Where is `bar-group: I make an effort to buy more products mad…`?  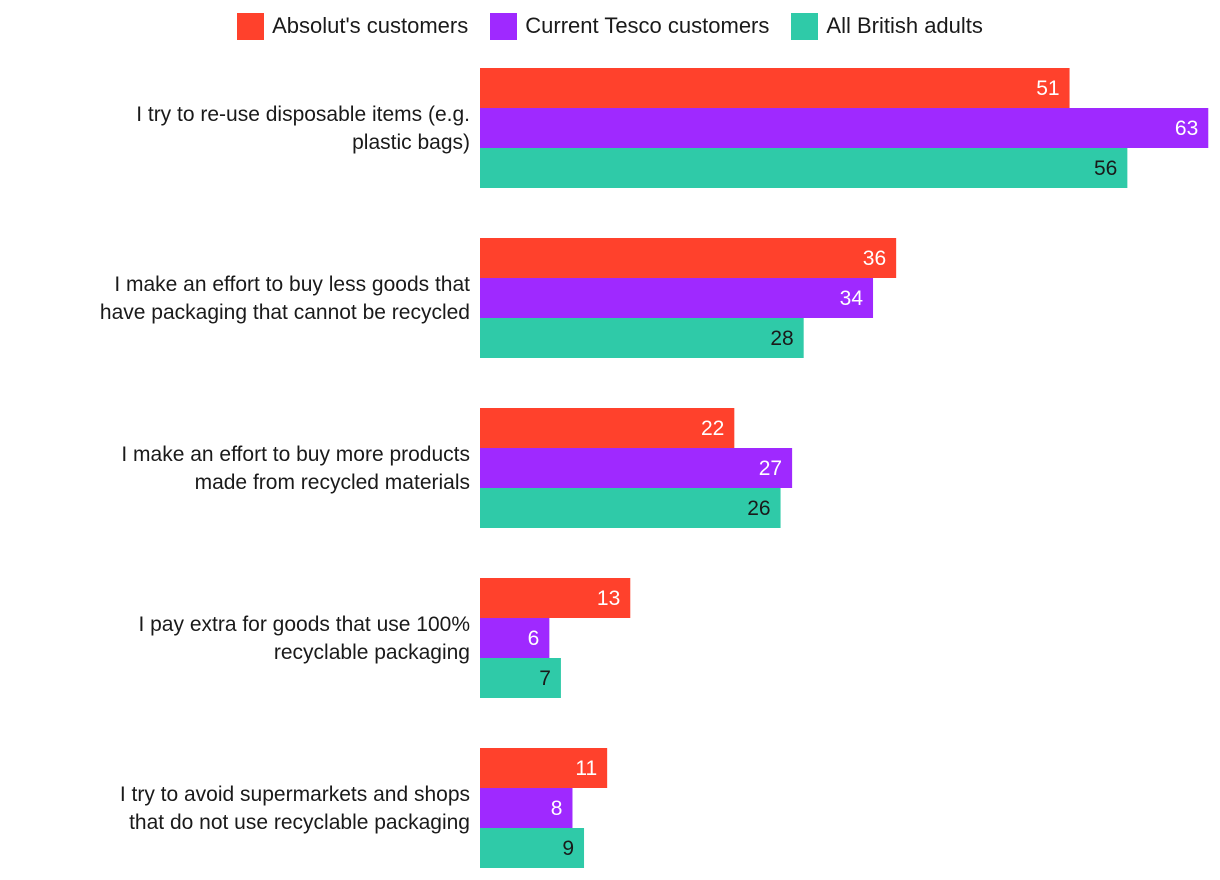
bar-group: I make an effort to buy more products mad… is located at coordinates (457, 468).